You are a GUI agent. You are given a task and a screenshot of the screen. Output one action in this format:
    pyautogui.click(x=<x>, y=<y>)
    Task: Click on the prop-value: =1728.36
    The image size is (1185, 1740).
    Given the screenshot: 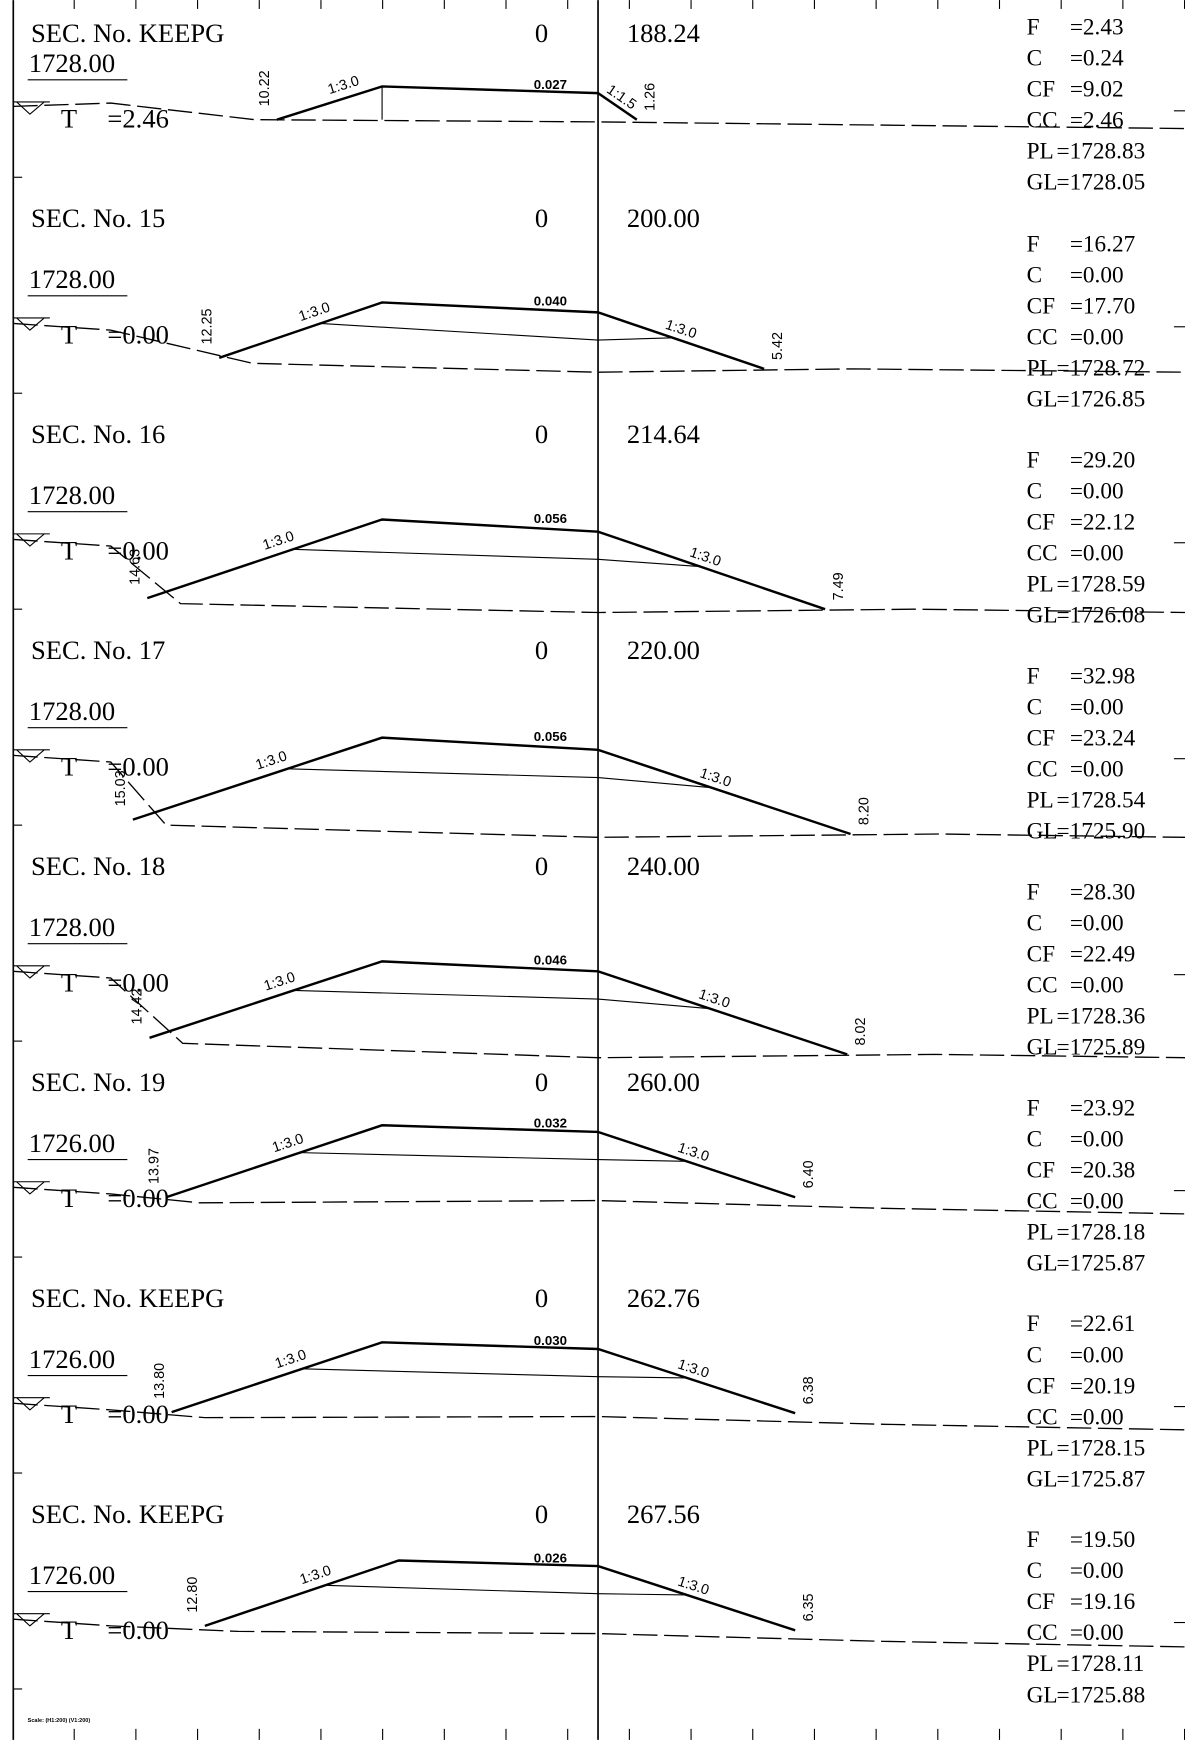 What is the action you would take?
    pyautogui.click(x=1101, y=1016)
    